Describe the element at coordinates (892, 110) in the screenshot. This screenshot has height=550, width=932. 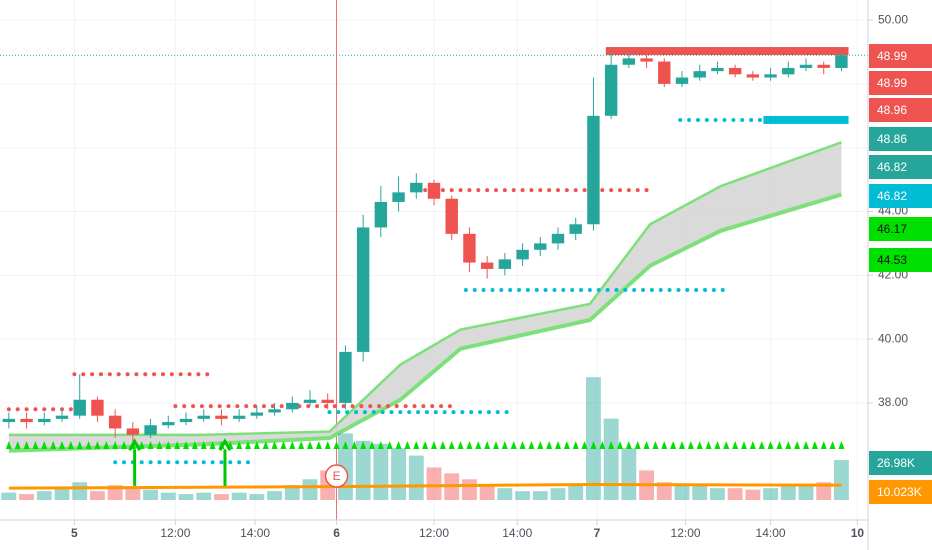
I see `price-badge-label: 48.96` at that location.